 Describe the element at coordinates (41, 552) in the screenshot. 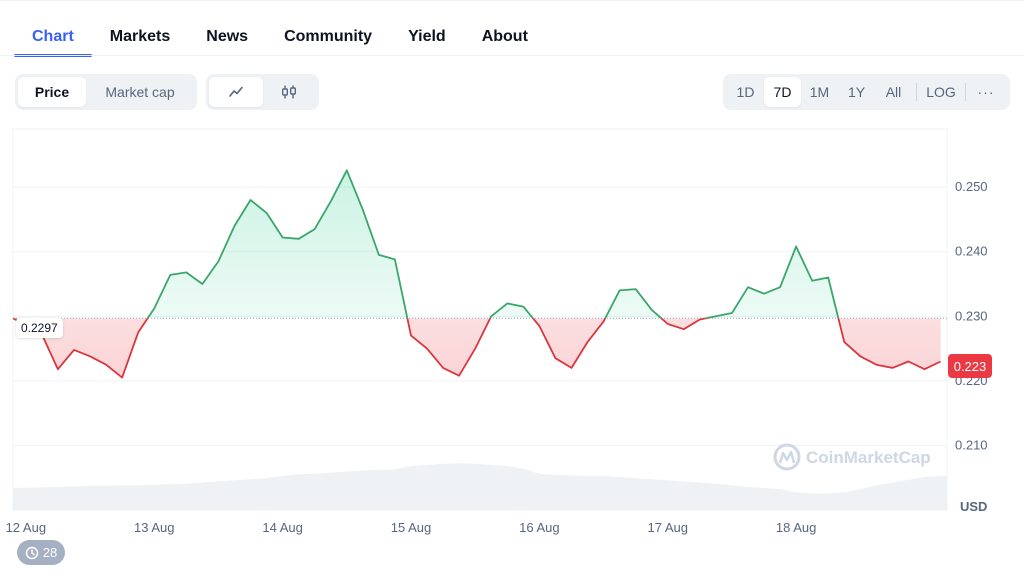

I see `history-badge: 28` at that location.